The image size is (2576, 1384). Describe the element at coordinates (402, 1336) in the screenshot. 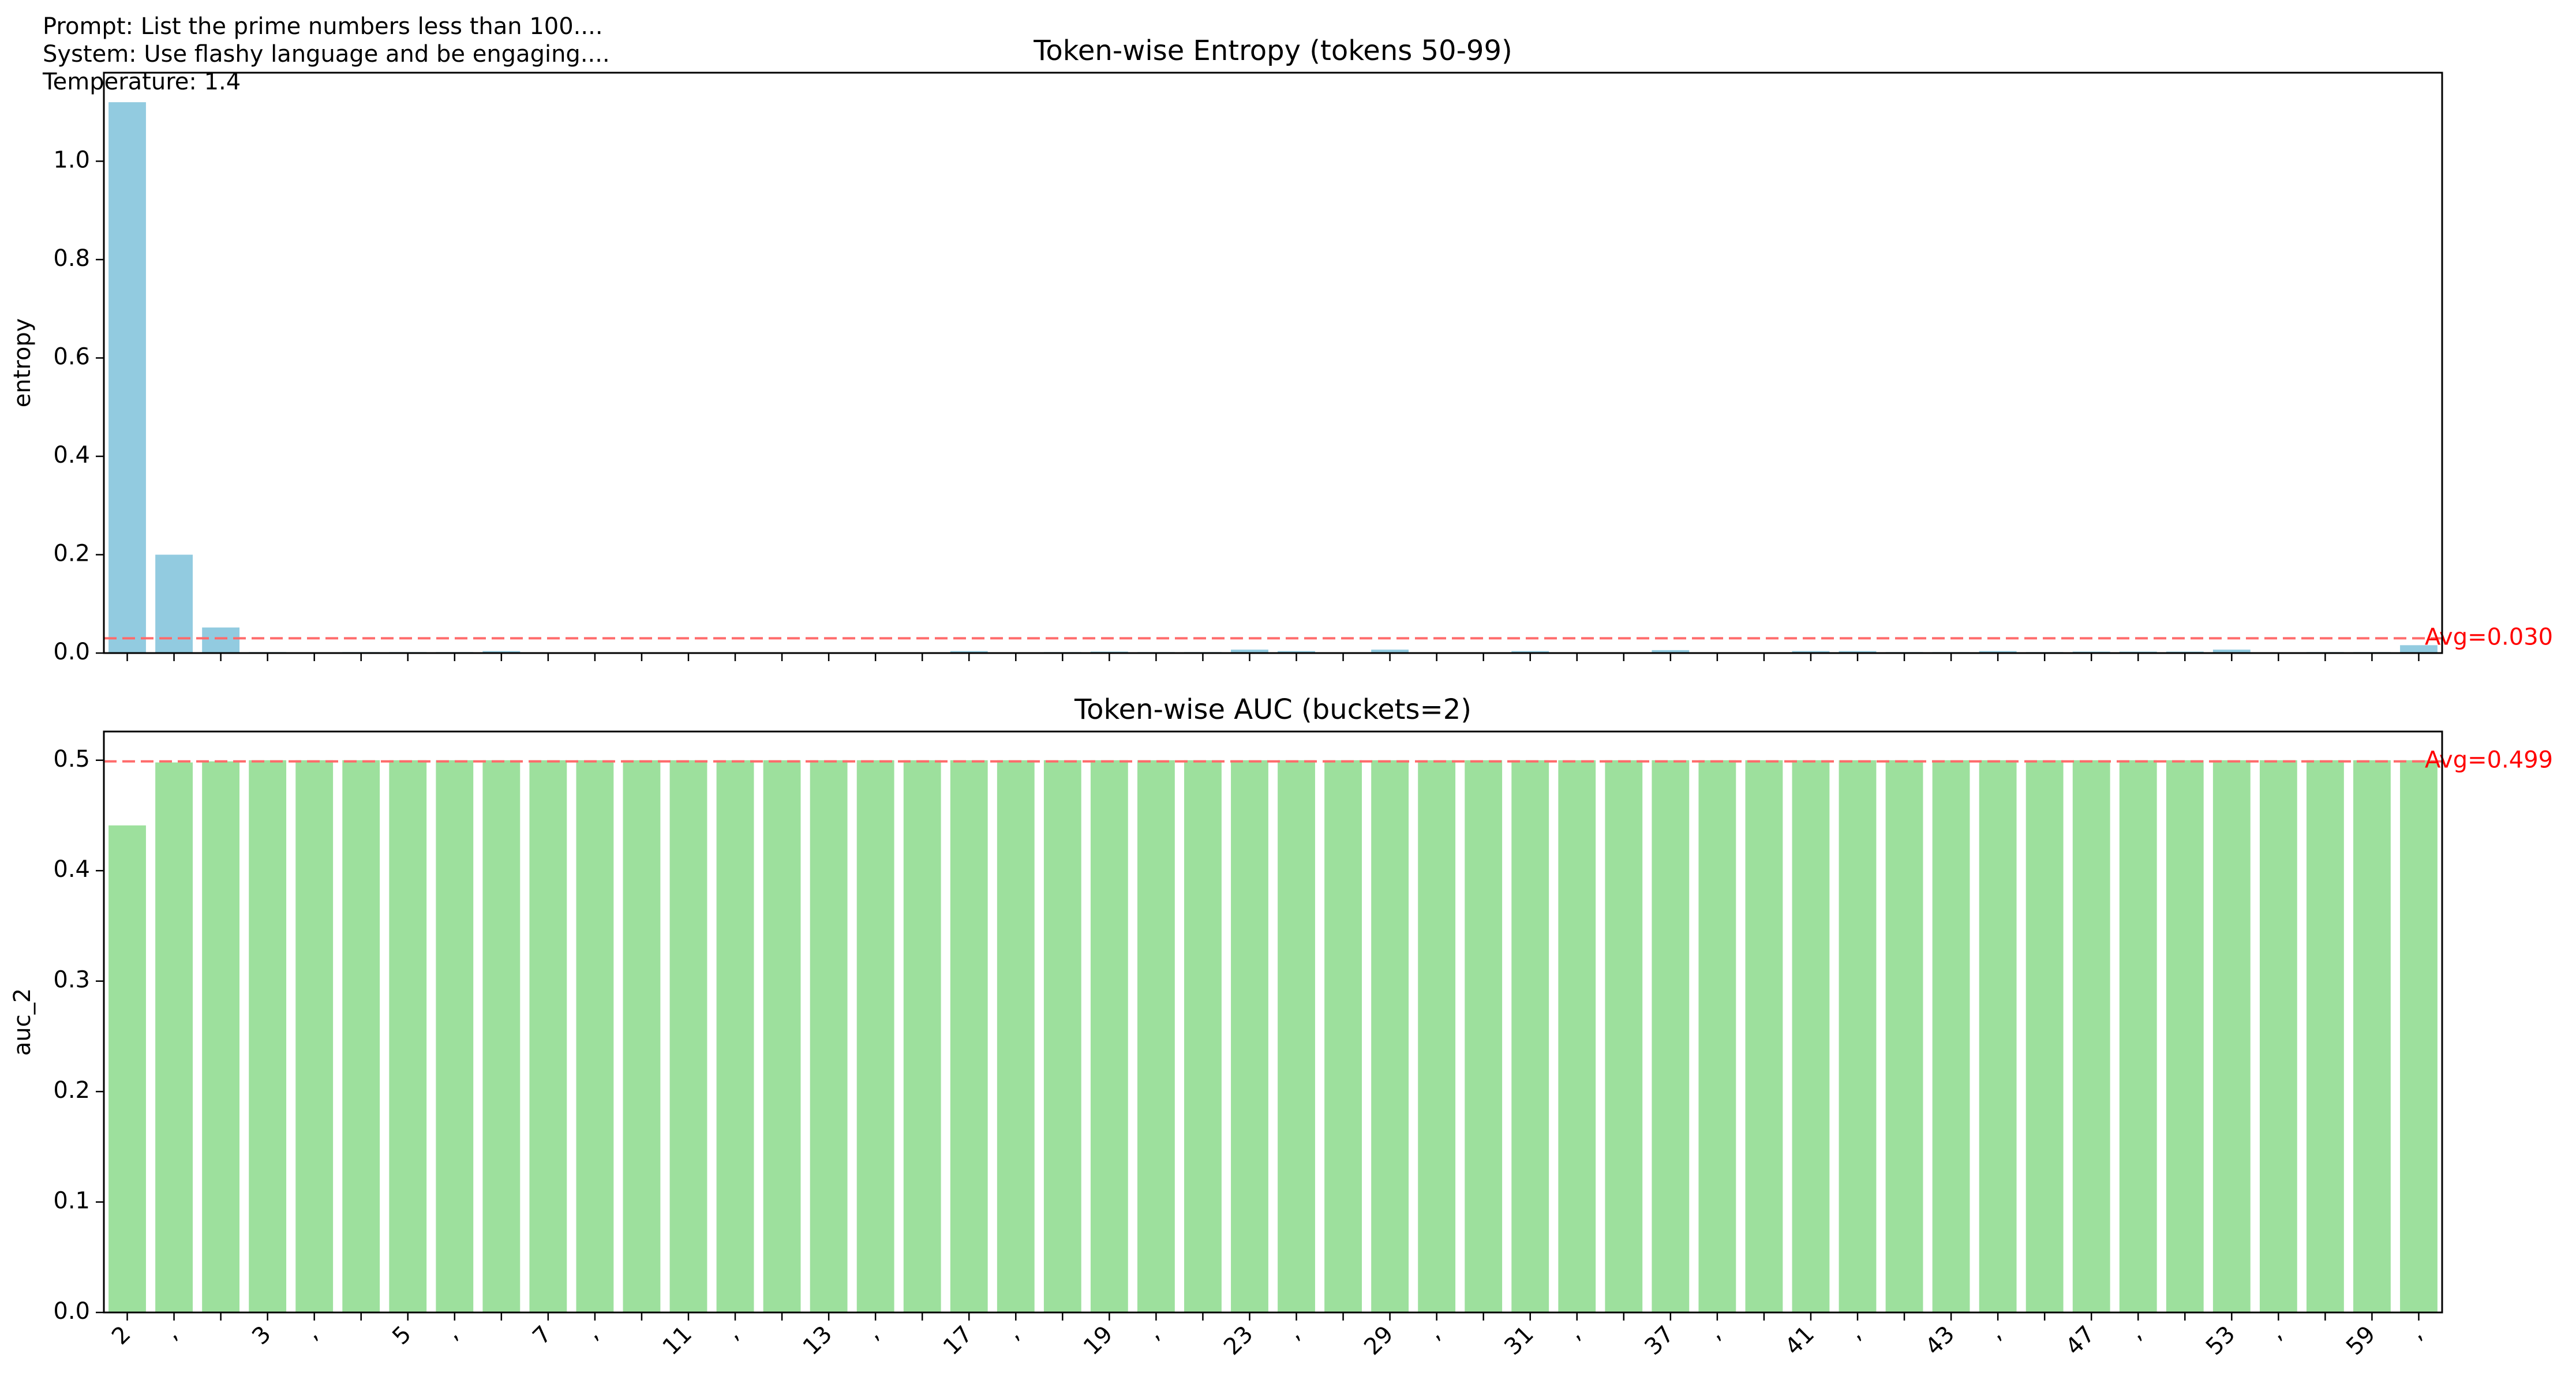

I see `x-tick-label: 5` at that location.